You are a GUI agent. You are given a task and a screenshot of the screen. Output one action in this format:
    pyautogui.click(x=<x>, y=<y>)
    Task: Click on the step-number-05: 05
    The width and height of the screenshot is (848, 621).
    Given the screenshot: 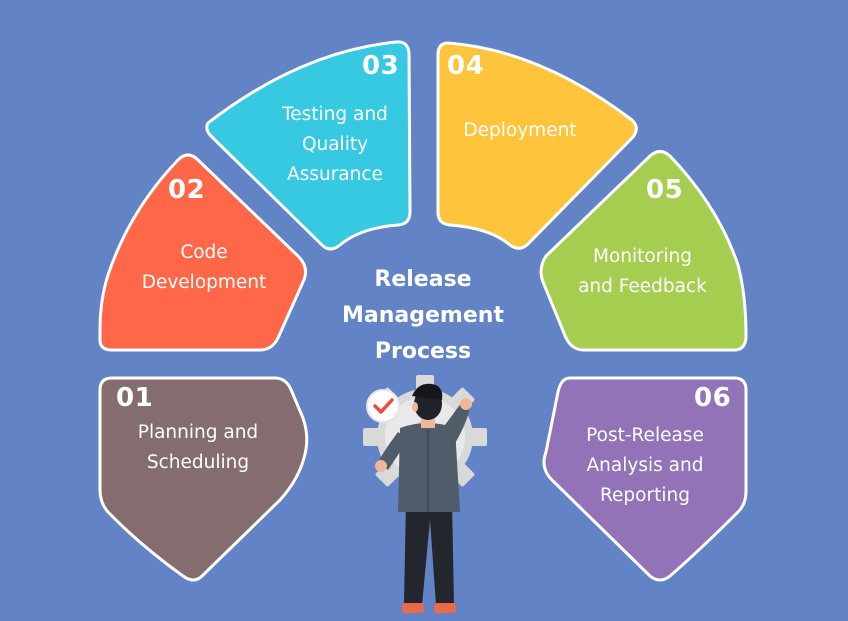 What is the action you would take?
    pyautogui.click(x=665, y=190)
    